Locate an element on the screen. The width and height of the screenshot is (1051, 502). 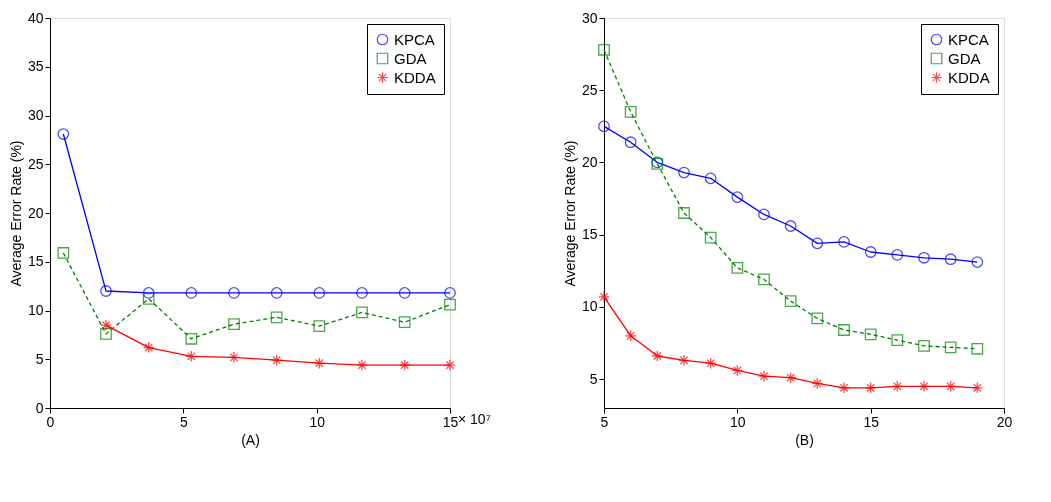
x-axis-title: (A) is located at coordinates (250, 439).